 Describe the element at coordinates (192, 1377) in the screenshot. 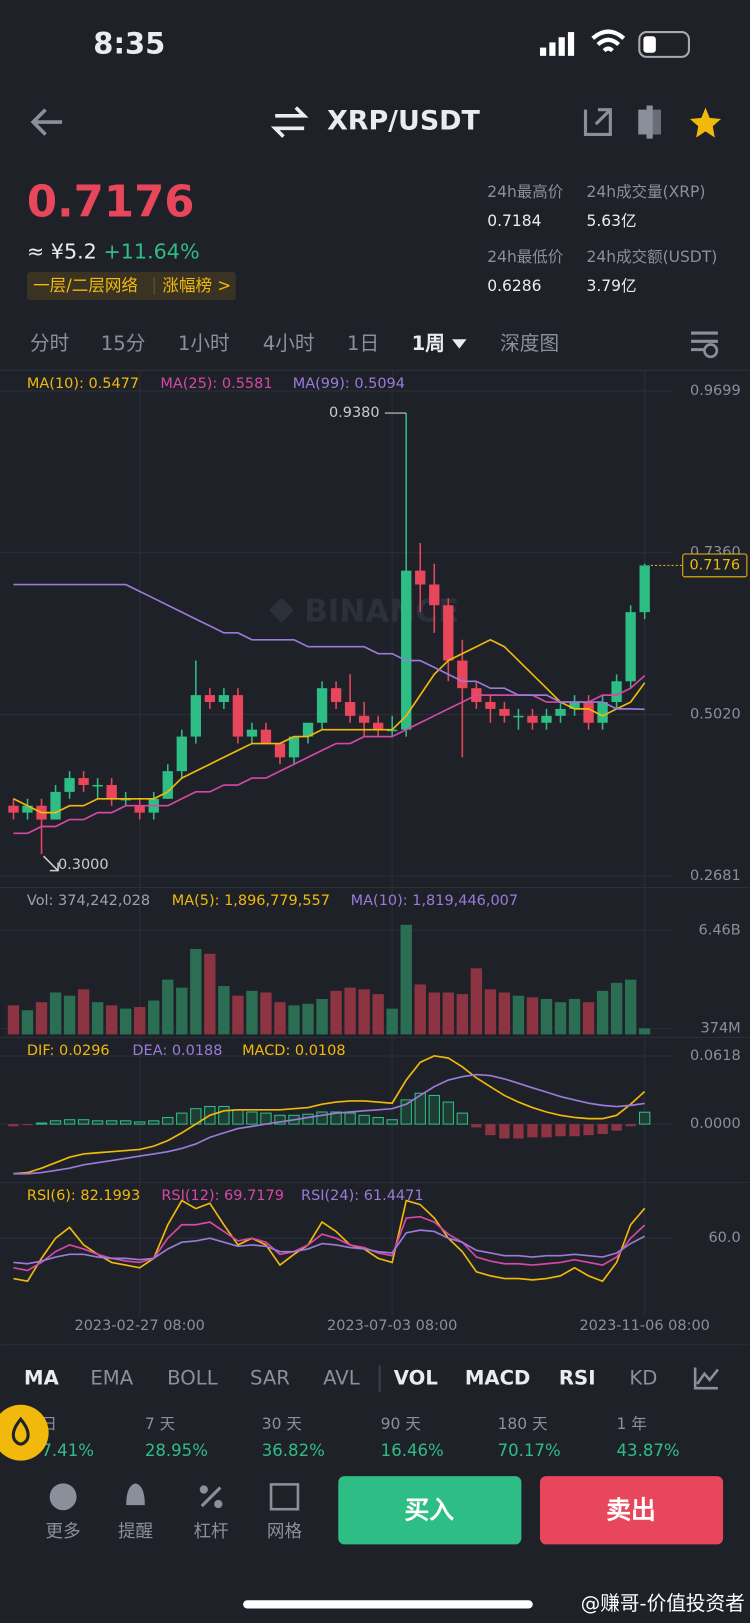

I see `indicator-tab: BOLL` at that location.